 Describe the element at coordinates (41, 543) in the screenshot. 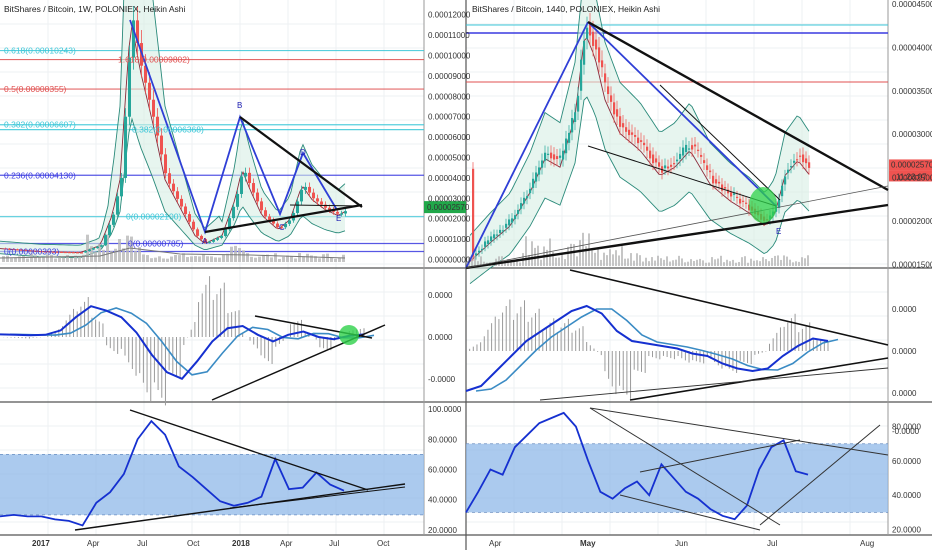

I see `x-axis-label: 2017` at that location.